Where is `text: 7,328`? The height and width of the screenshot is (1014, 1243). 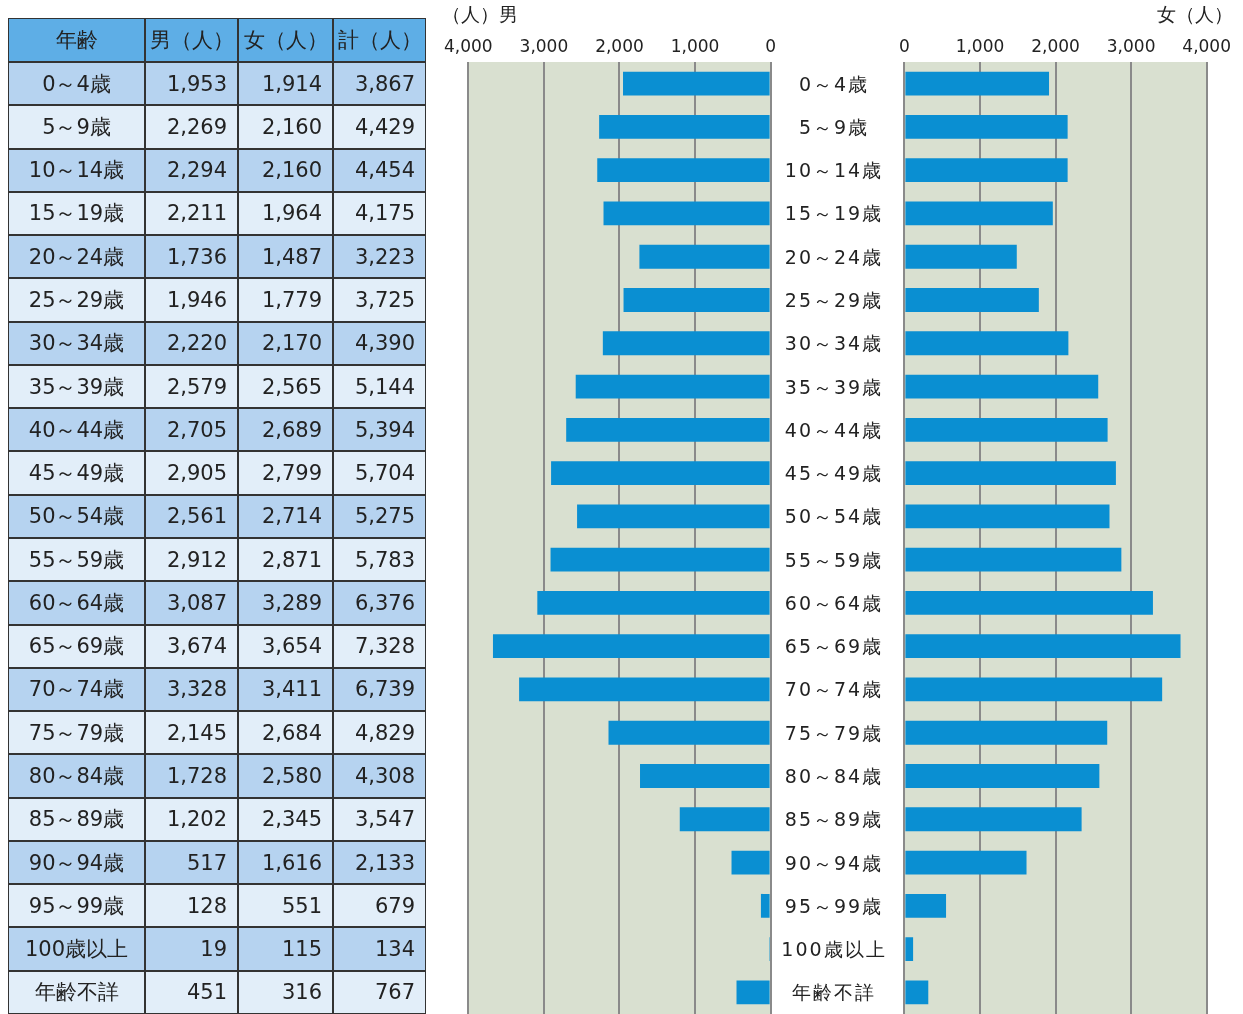
text: 7,328 is located at coordinates (379, 646).